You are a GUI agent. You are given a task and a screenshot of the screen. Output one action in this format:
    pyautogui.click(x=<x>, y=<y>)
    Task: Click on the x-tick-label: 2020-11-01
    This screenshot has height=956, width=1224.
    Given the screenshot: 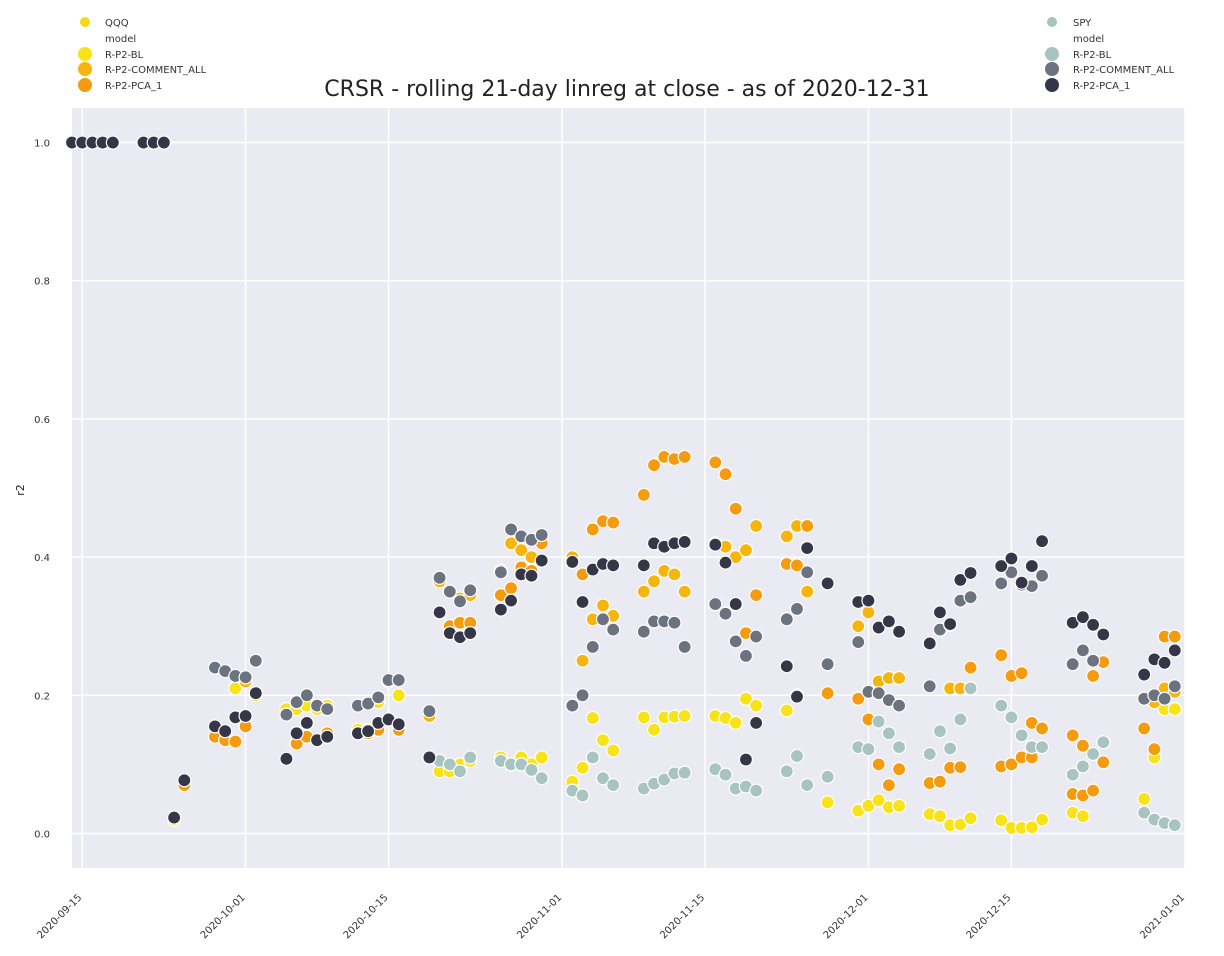 What is the action you would take?
    pyautogui.click(x=539, y=916)
    